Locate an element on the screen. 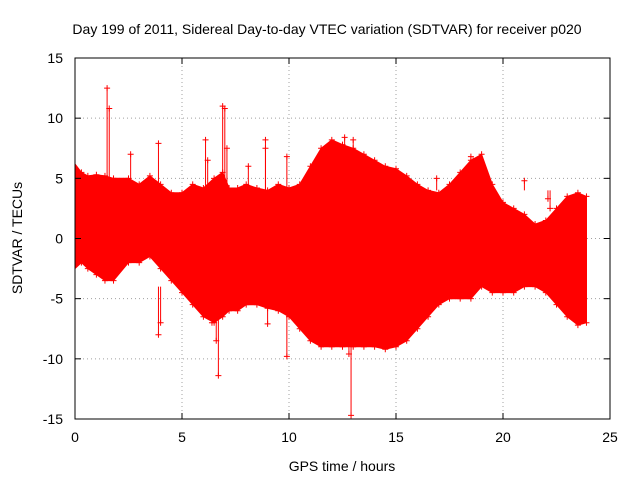 The image size is (640, 480). x-axis-label: GPS time / hours is located at coordinates (342, 466).